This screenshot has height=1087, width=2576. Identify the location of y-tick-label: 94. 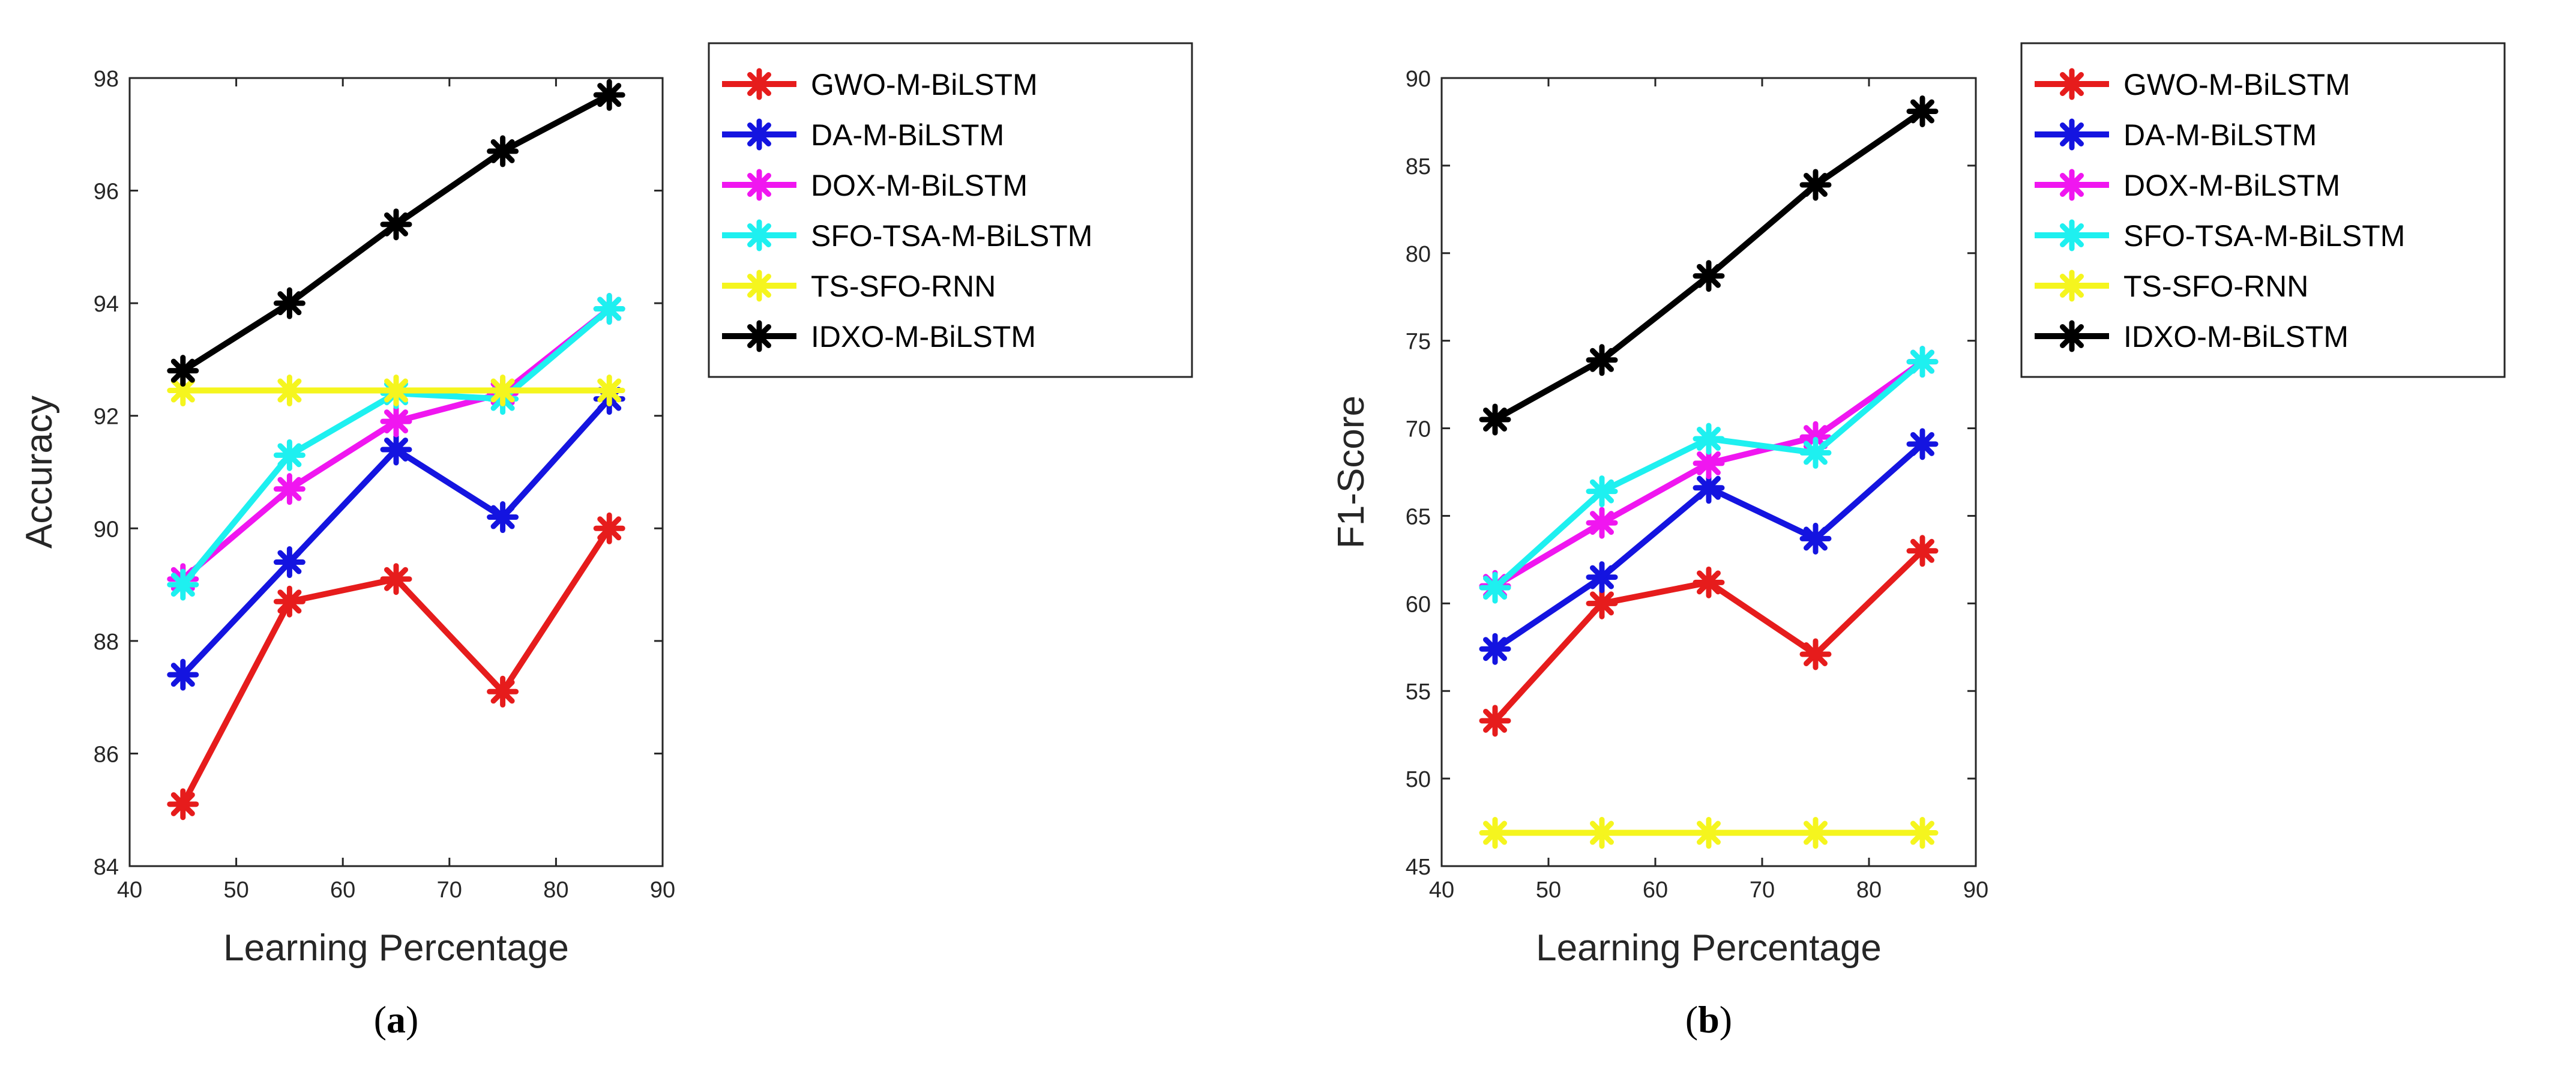
(106, 304).